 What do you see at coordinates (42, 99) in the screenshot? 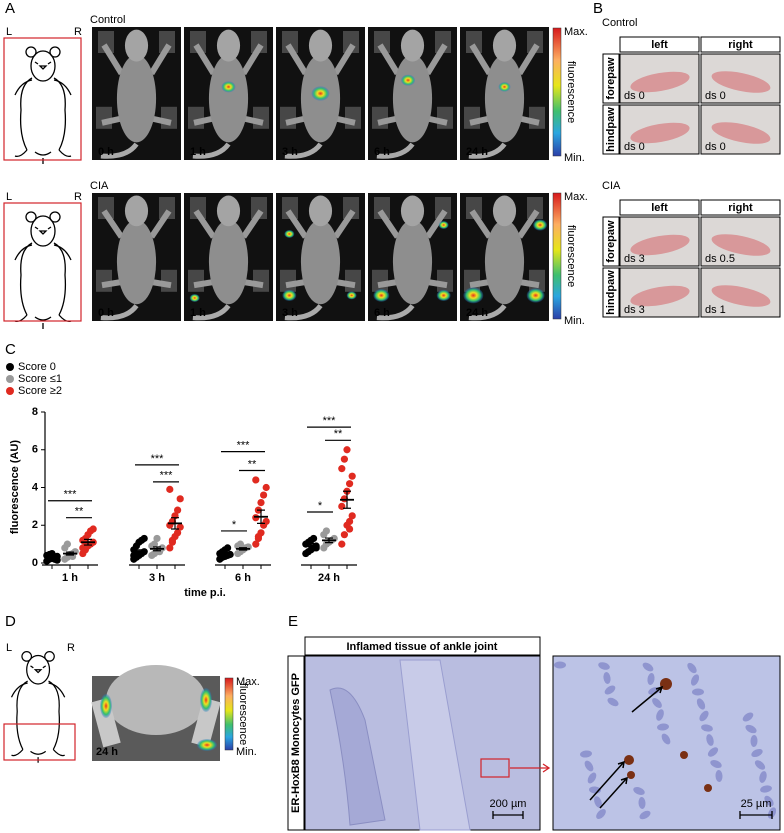
I see `region-box` at bounding box center [42, 99].